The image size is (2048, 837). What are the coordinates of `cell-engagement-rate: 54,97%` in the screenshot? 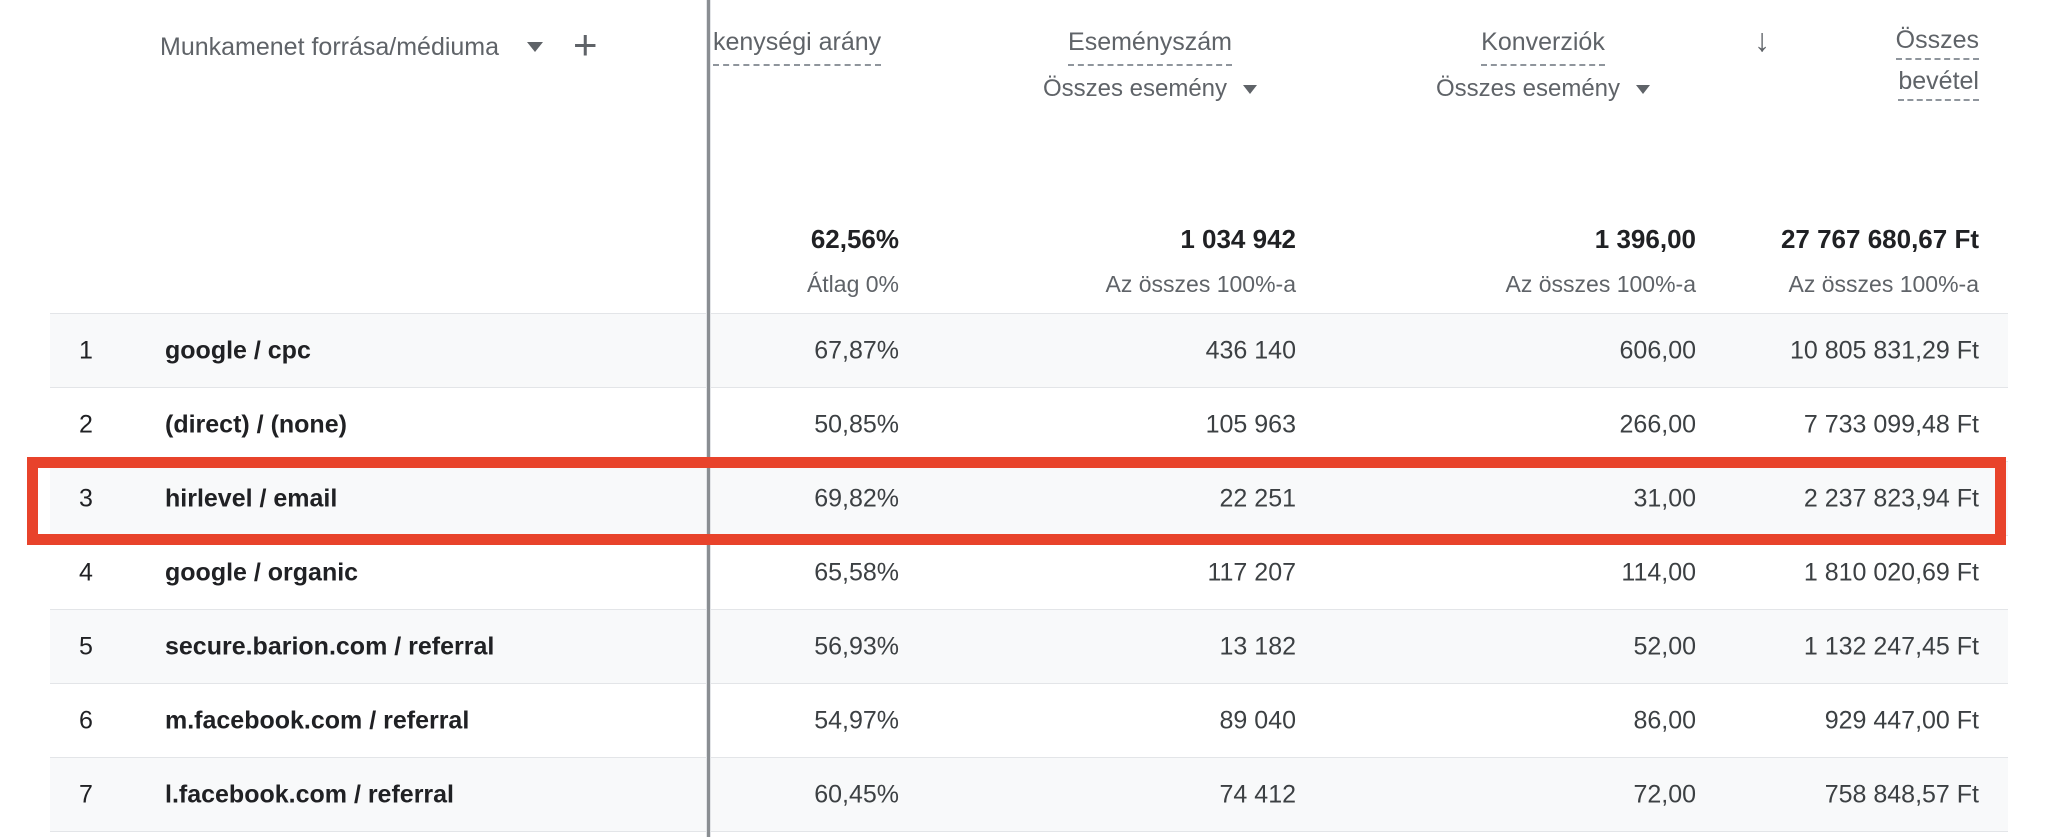 It's located at (856, 720).